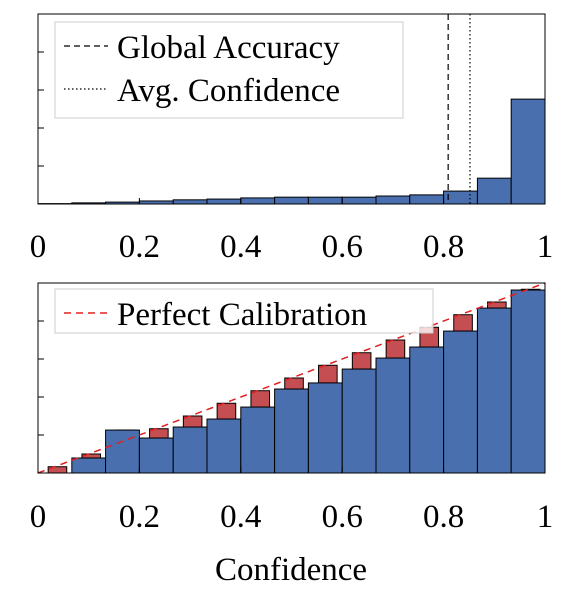 The width and height of the screenshot is (568, 594). Describe the element at coordinates (228, 91) in the screenshot. I see `legend-label: Avg. Confidence` at that location.